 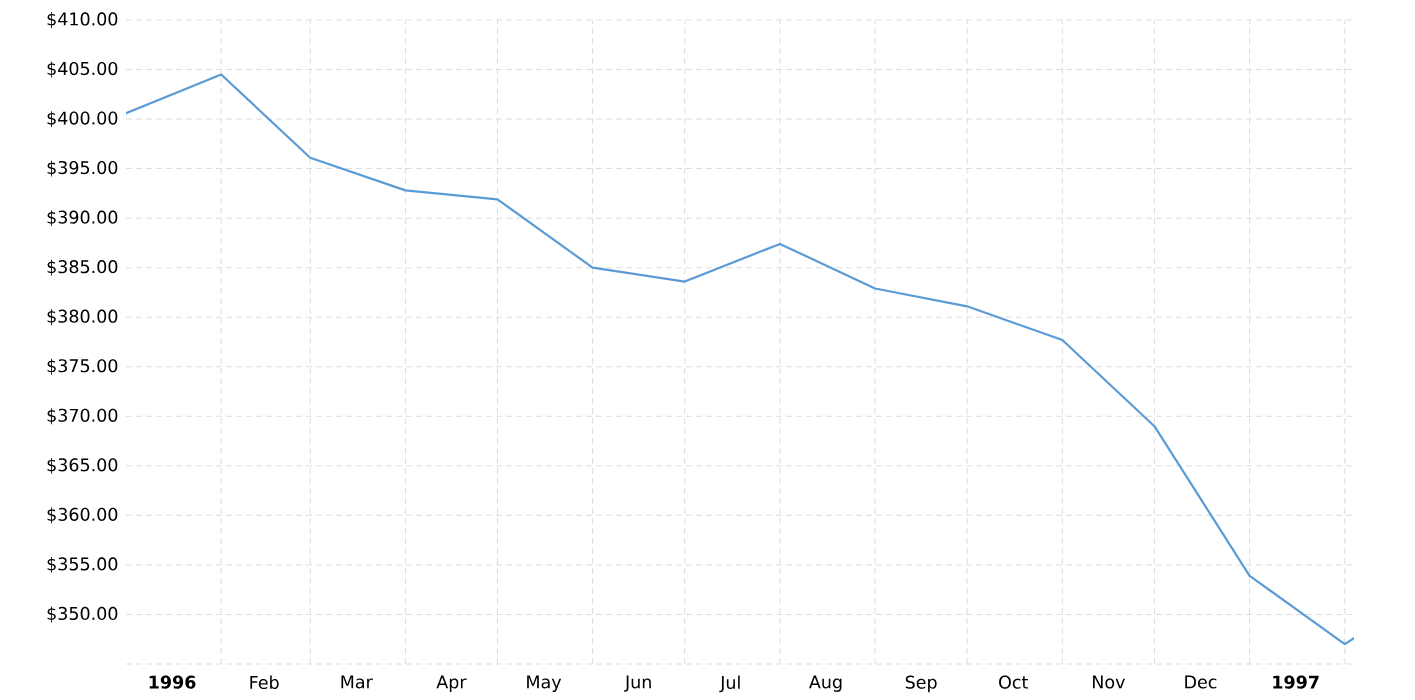 What do you see at coordinates (82, 69) in the screenshot?
I see `y-tick-label: $405.00` at bounding box center [82, 69].